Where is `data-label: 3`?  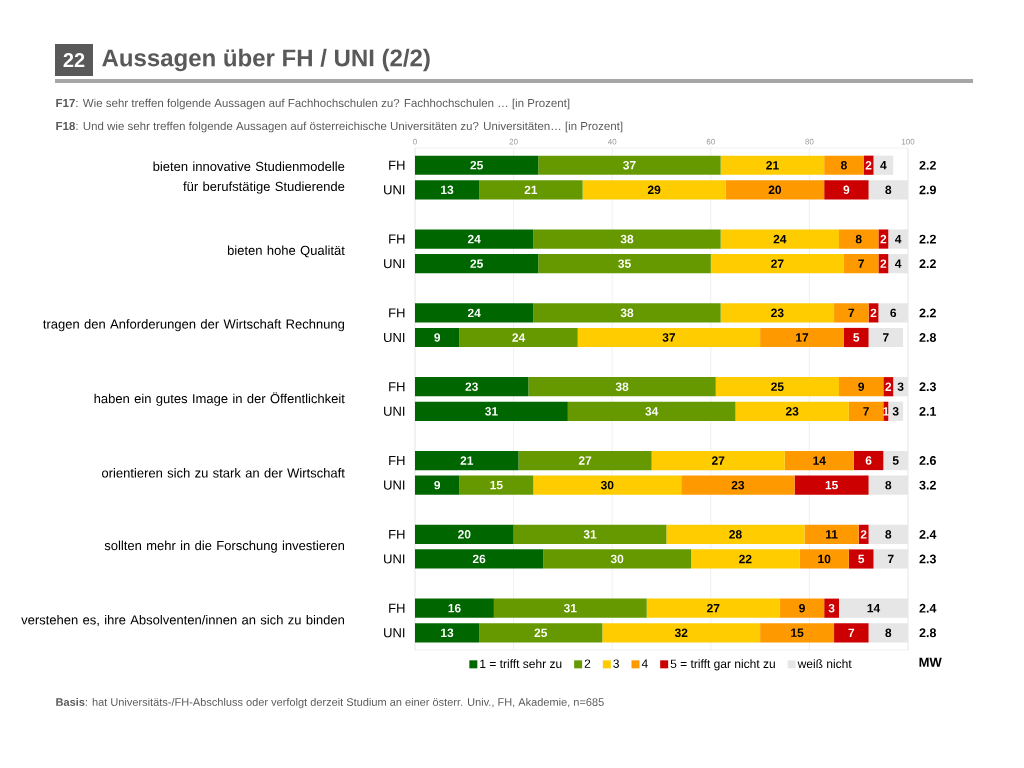
data-label: 3 is located at coordinates (895, 411).